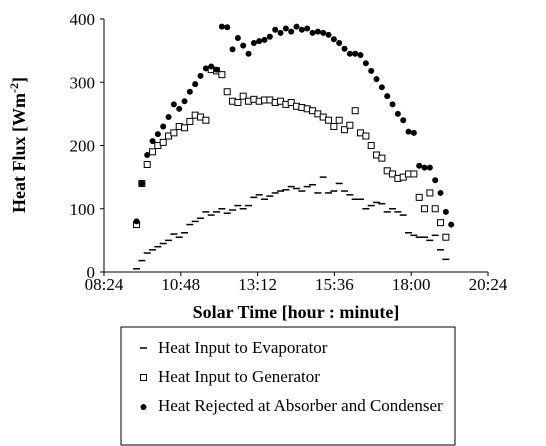 This screenshot has height=446, width=546. Describe the element at coordinates (83, 19) in the screenshot. I see `y-tick-label: 400` at that location.